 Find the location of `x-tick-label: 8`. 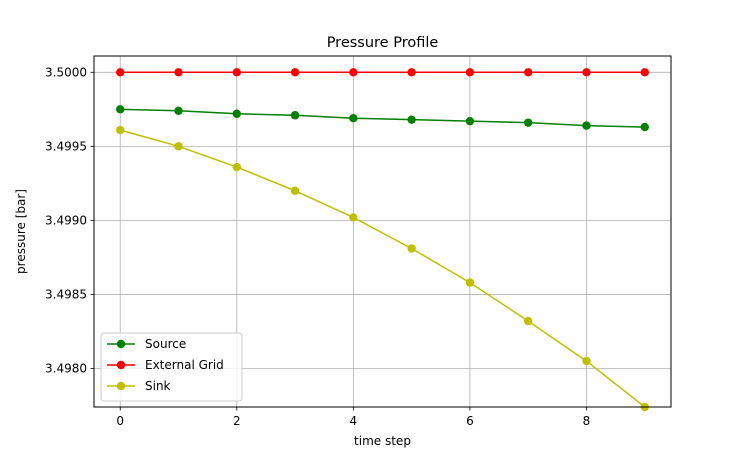

x-tick-label: 8 is located at coordinates (587, 421).